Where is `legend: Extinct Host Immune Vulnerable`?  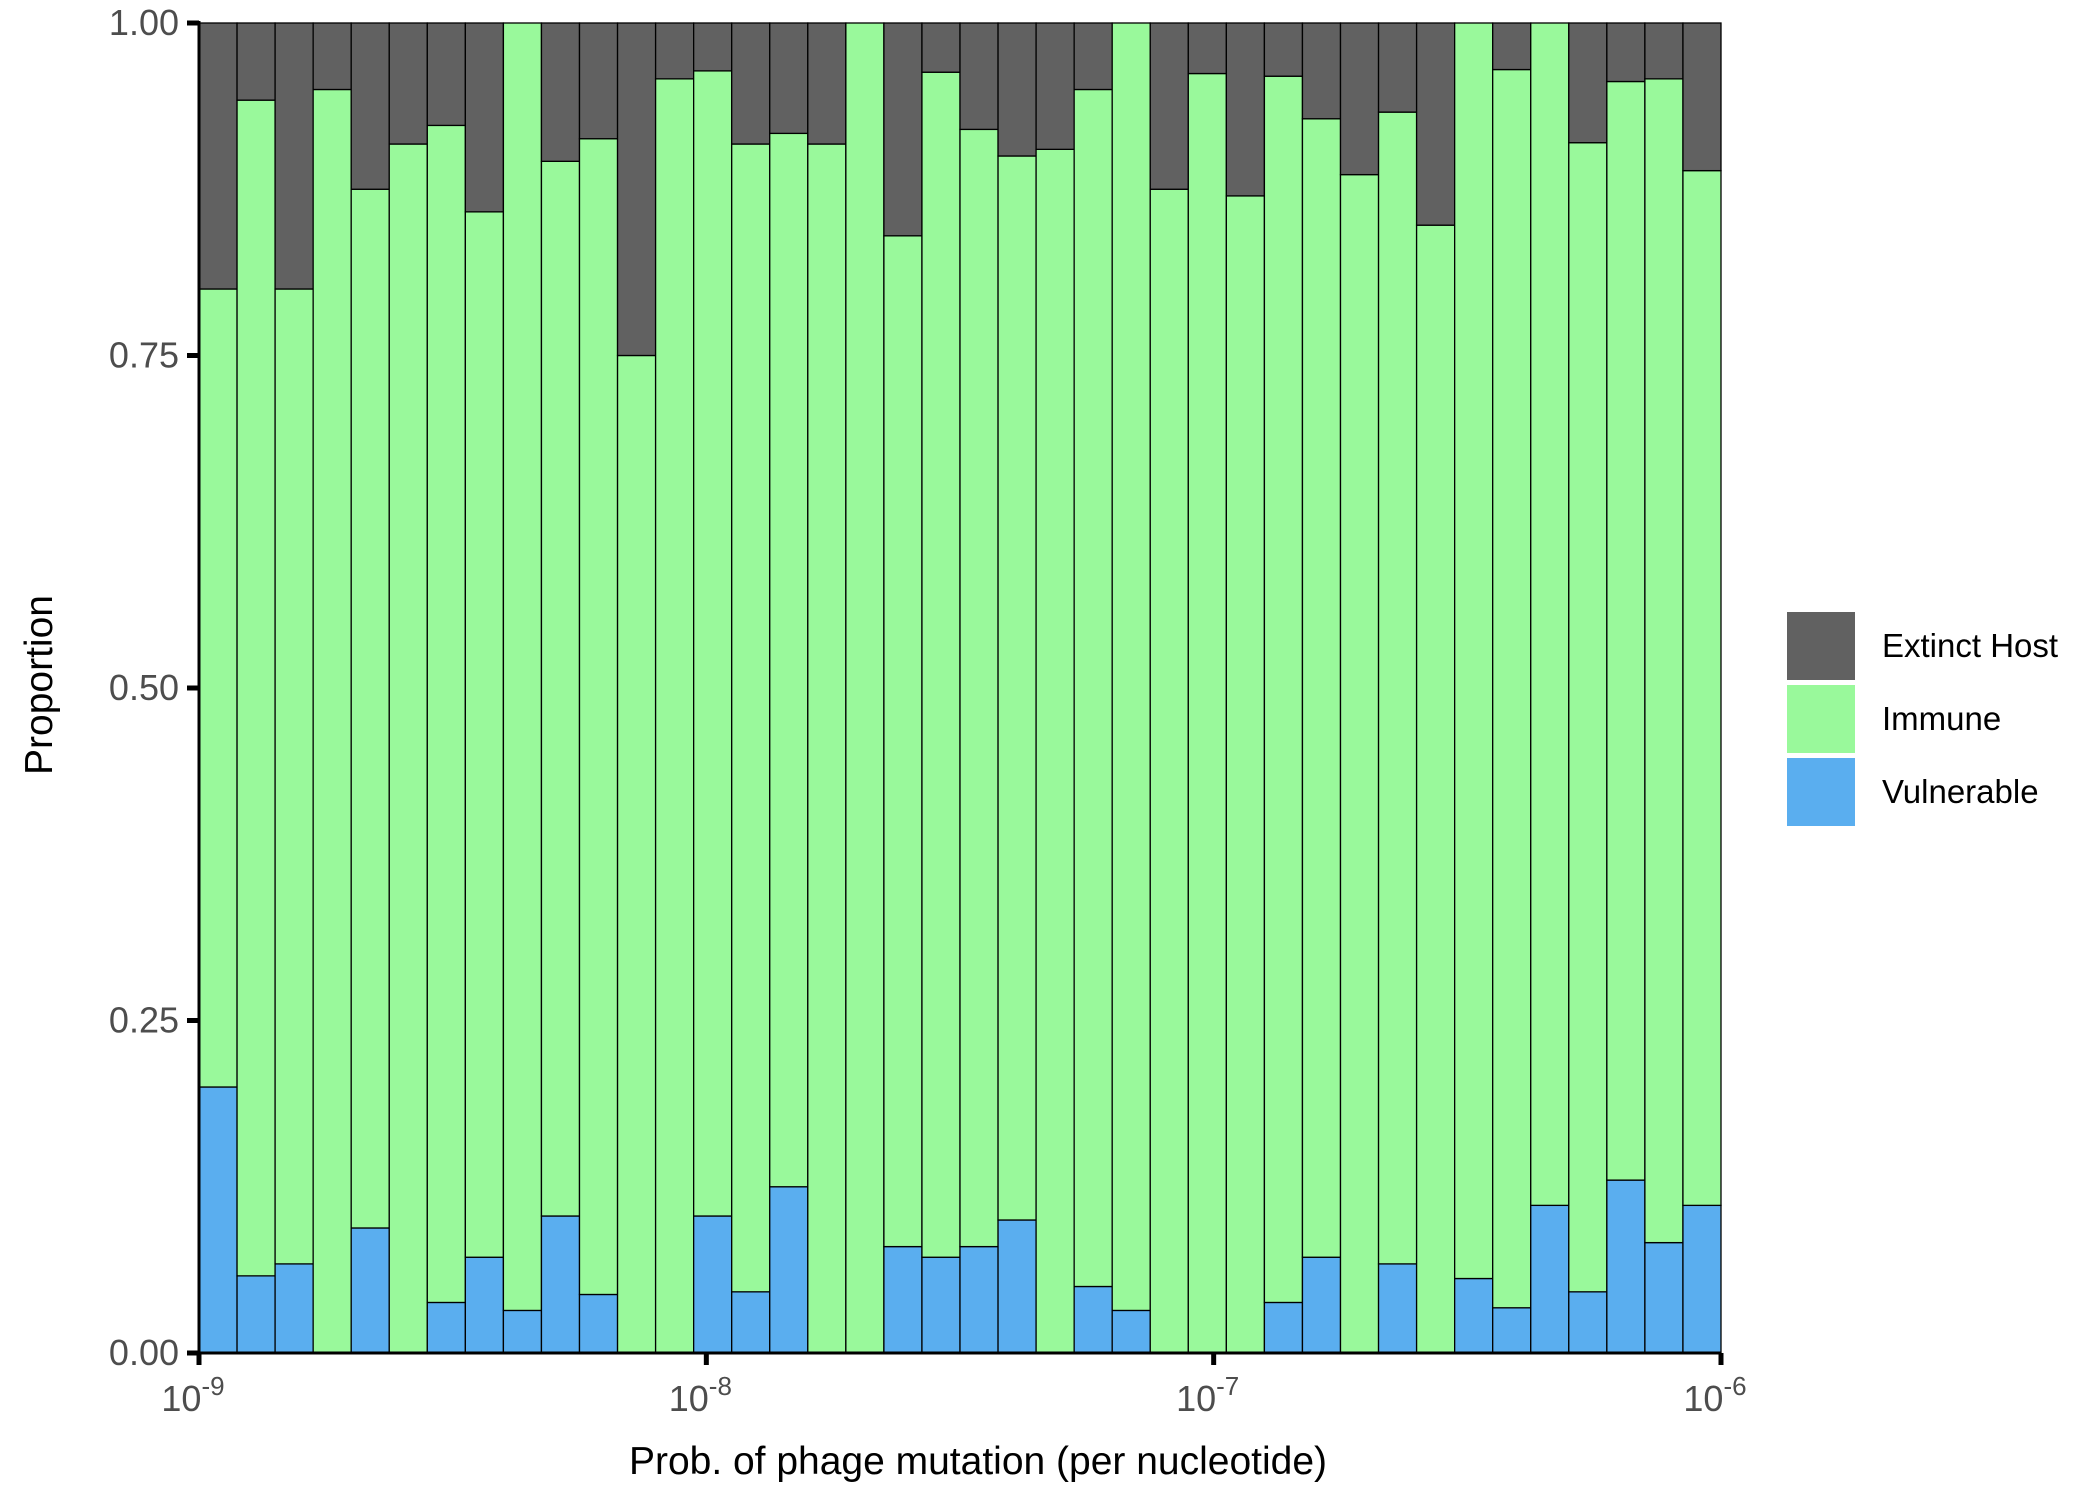
legend: Extinct Host Immune Vulnerable is located at coordinates (1921, 719).